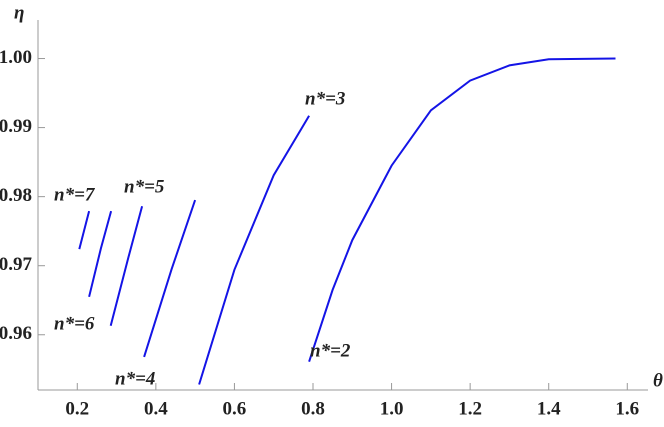  I want to click on y-tick-label: 0.99, so click(16, 126).